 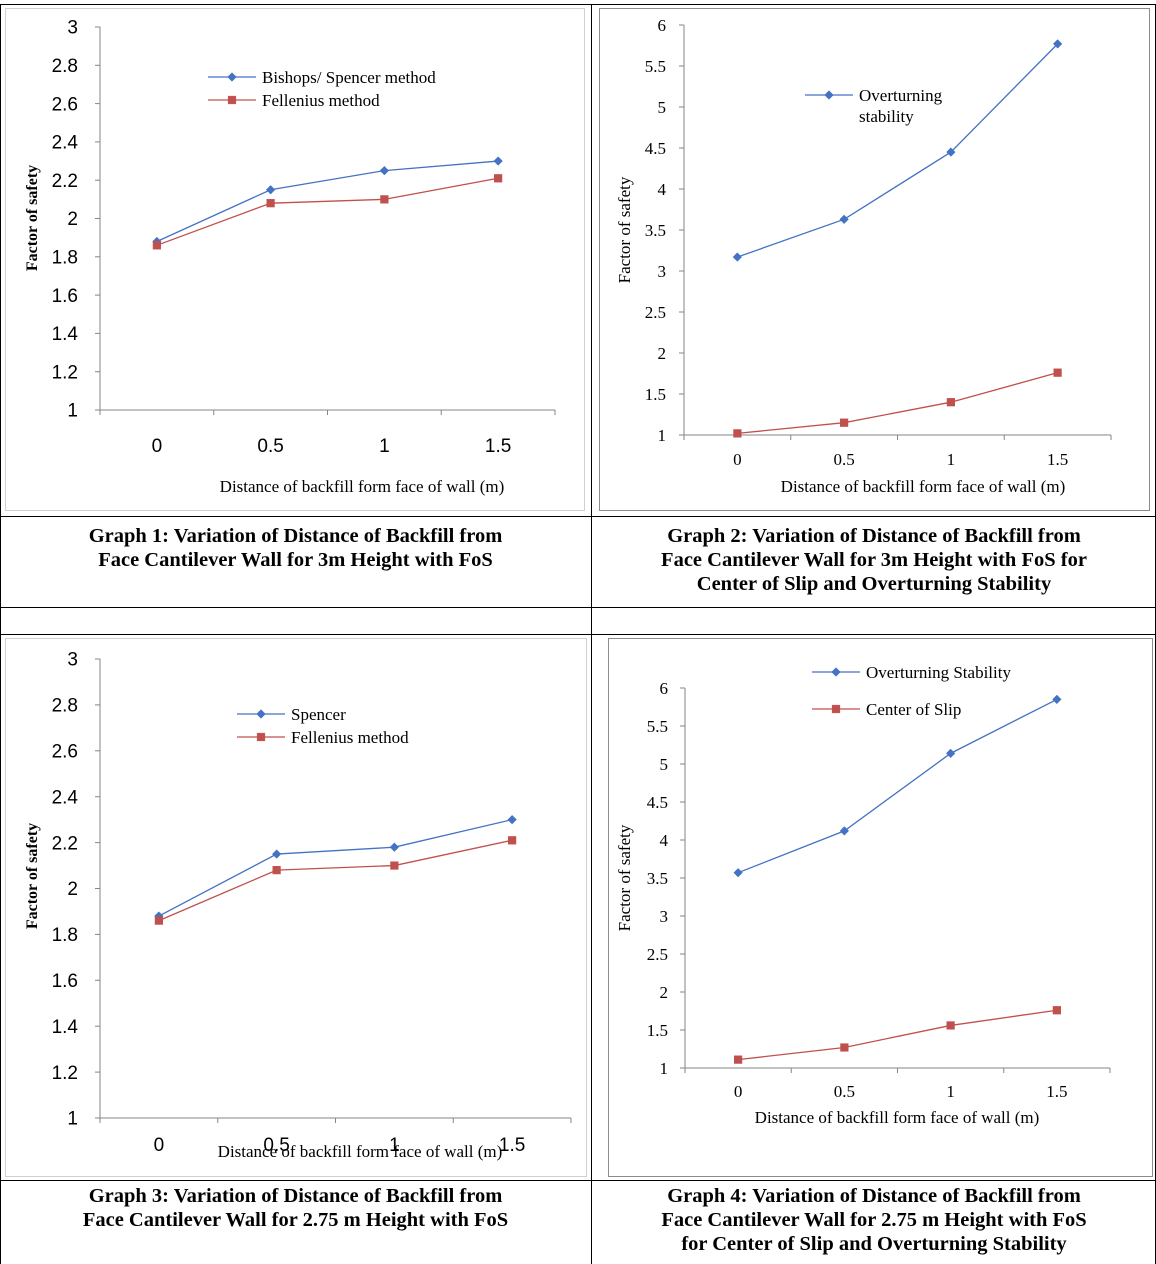 What do you see at coordinates (657, 802) in the screenshot?
I see `y-tick-label: 4.5` at bounding box center [657, 802].